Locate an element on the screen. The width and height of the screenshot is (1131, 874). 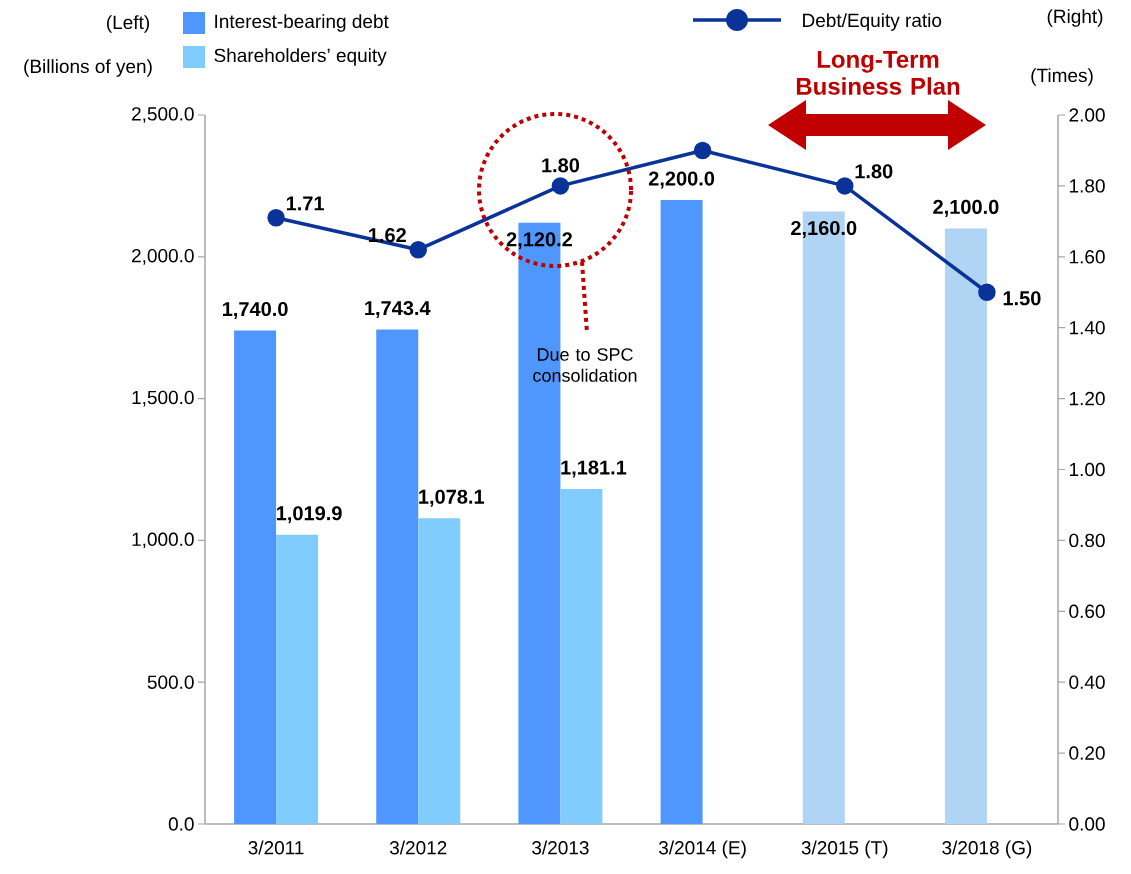
y-tick-label: 2,500.0 is located at coordinates (163, 115).